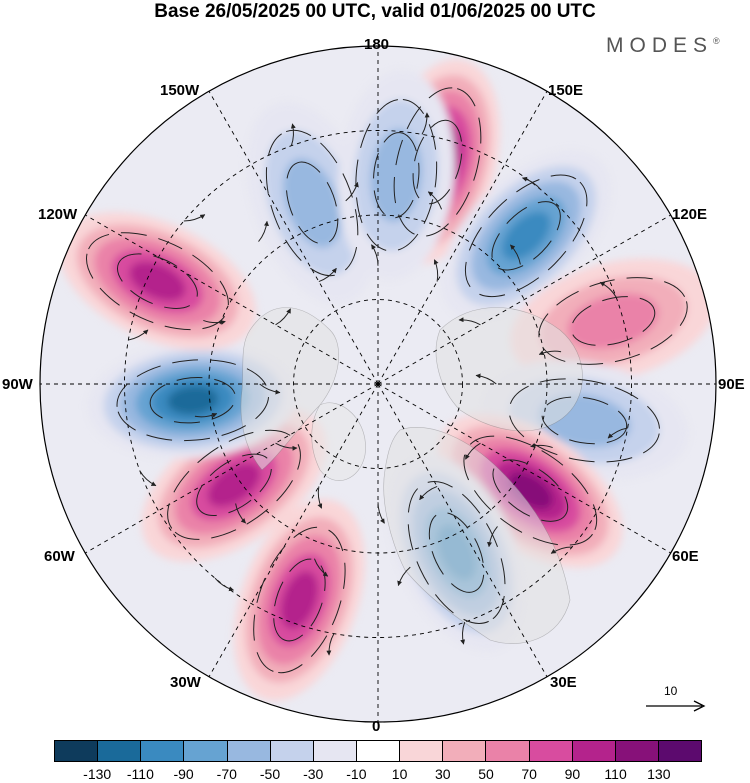 This screenshot has width=750, height=783. What do you see at coordinates (572, 774) in the screenshot?
I see `colorbar-tick-label: 90` at bounding box center [572, 774].